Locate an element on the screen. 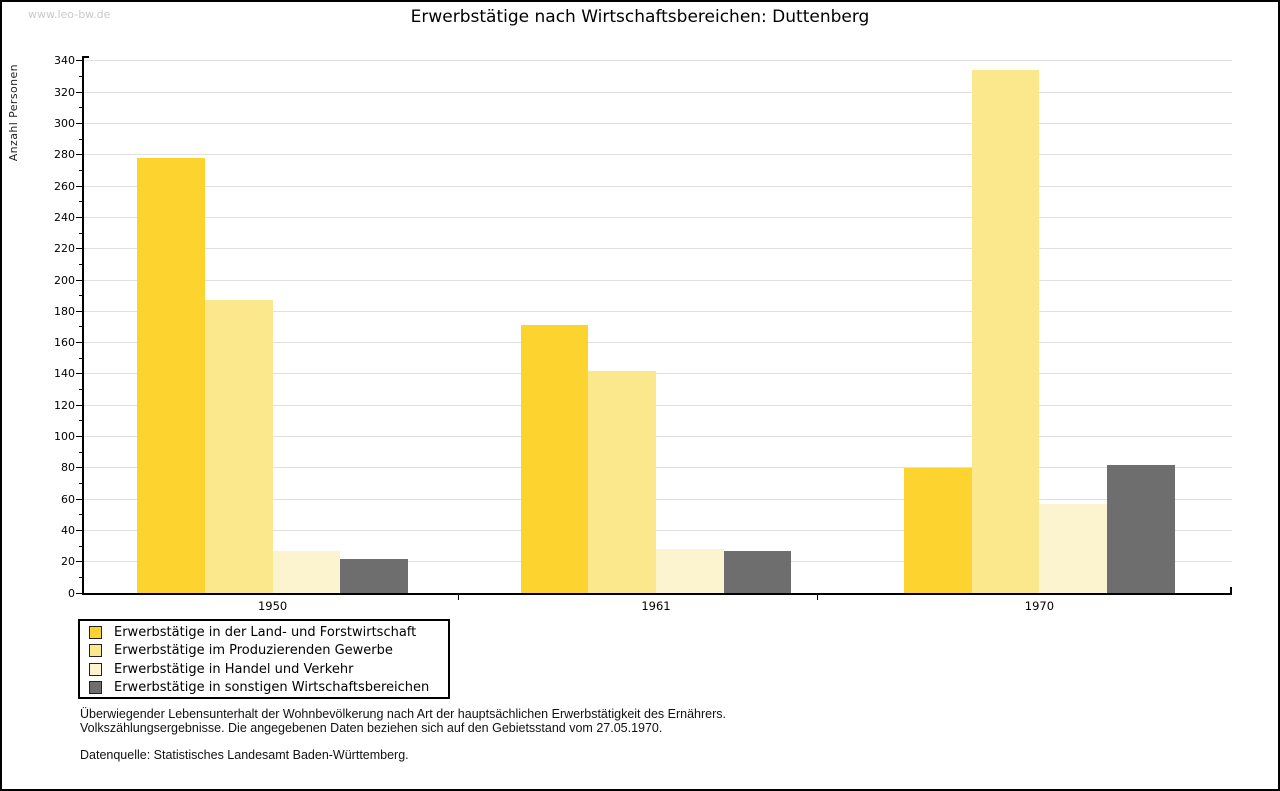 The width and height of the screenshot is (1280, 791). y-tick-label: 60 is located at coordinates (68, 499).